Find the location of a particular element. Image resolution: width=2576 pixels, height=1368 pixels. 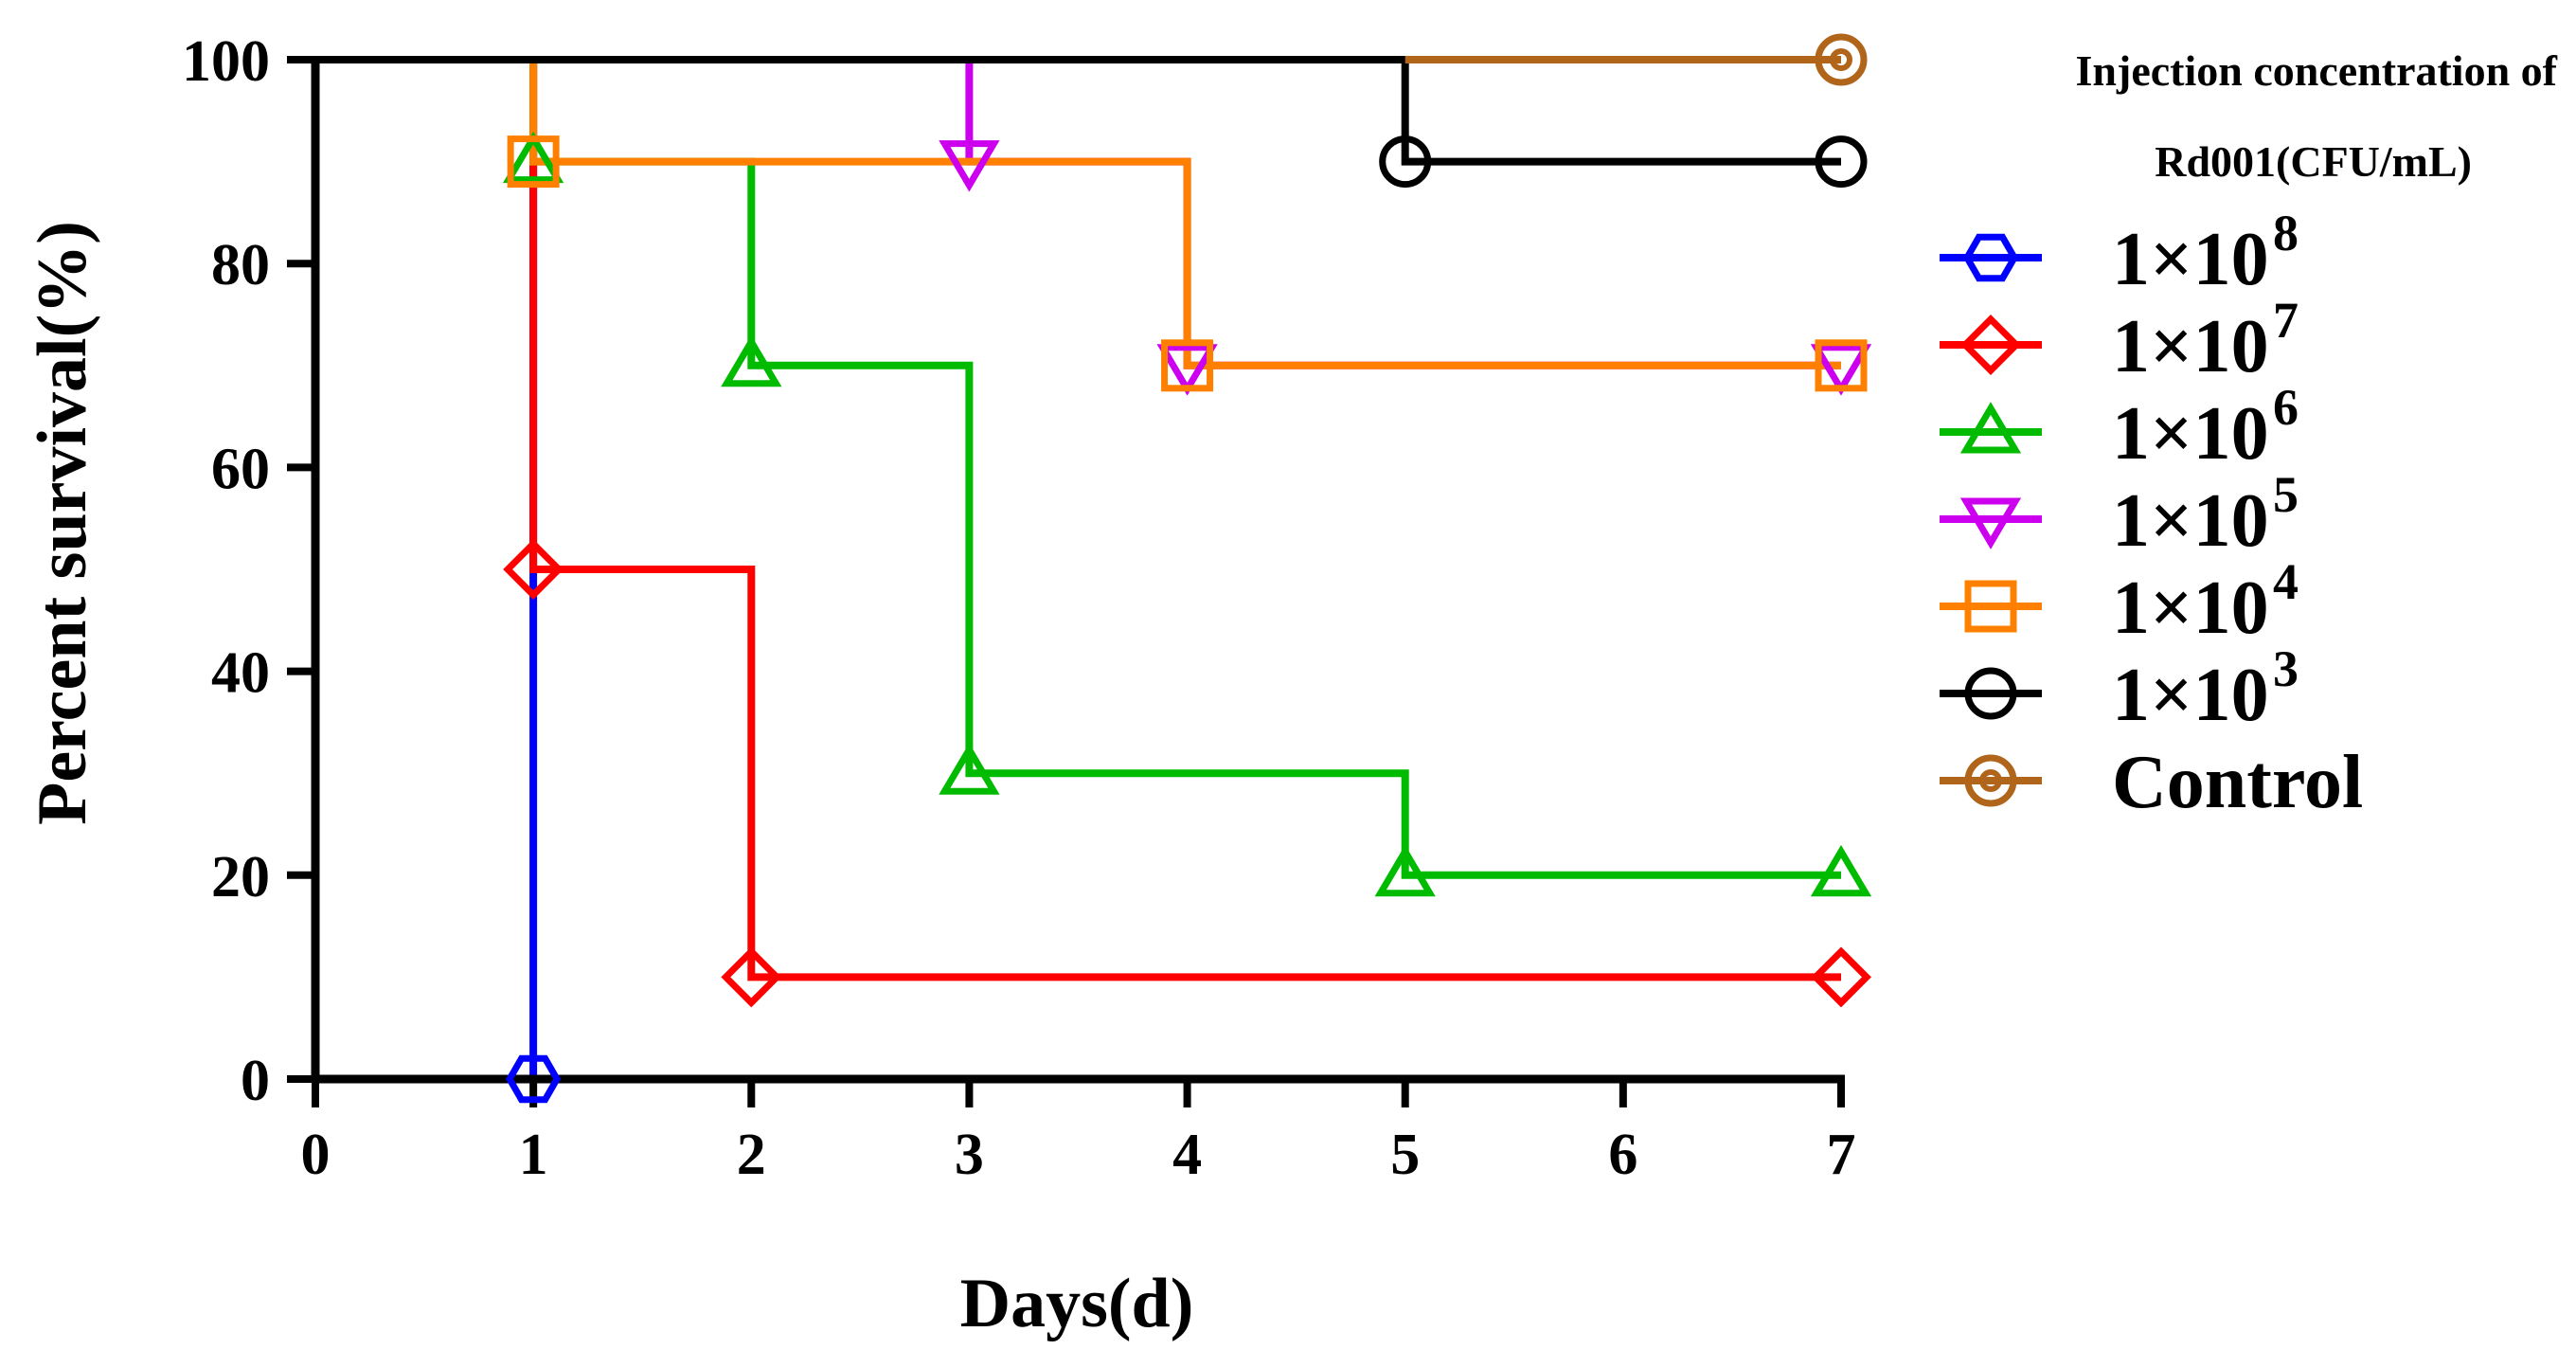

x-tick-label-6: 6 is located at coordinates (1622, 1155).